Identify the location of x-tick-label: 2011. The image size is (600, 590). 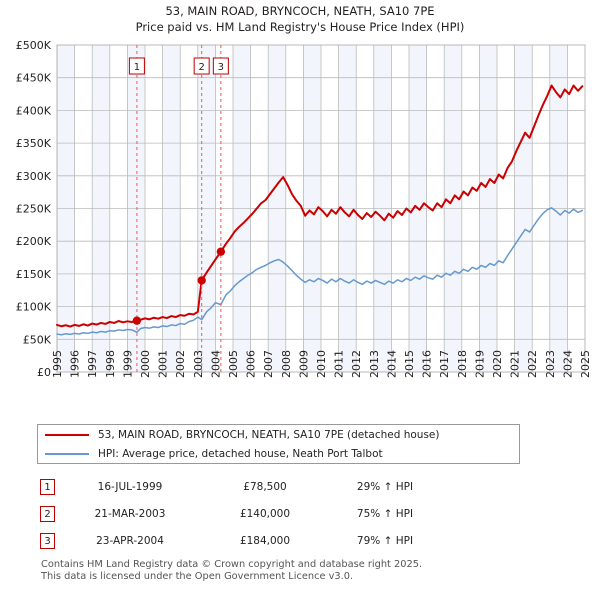
(339, 364).